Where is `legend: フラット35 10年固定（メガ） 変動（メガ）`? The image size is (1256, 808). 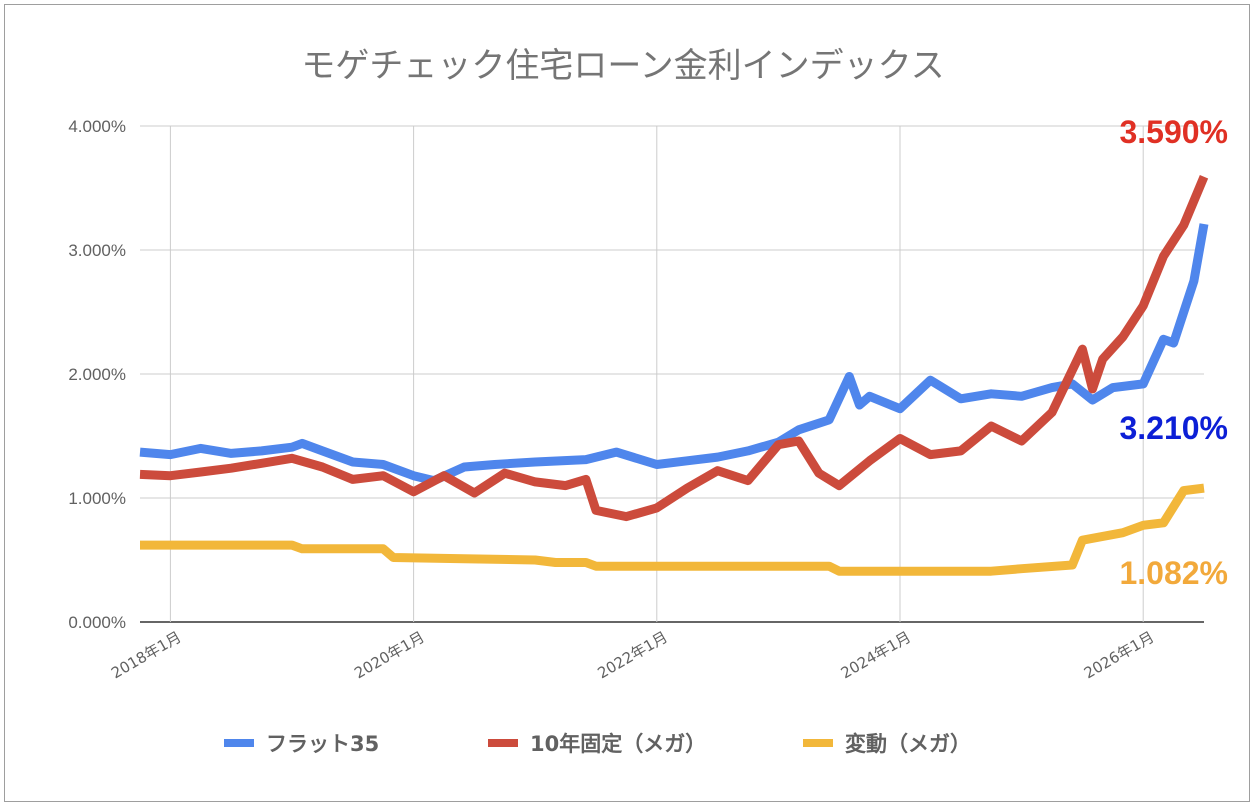
legend: フラット35 10年固定（メガ） 変動（メガ） is located at coordinates (597, 744).